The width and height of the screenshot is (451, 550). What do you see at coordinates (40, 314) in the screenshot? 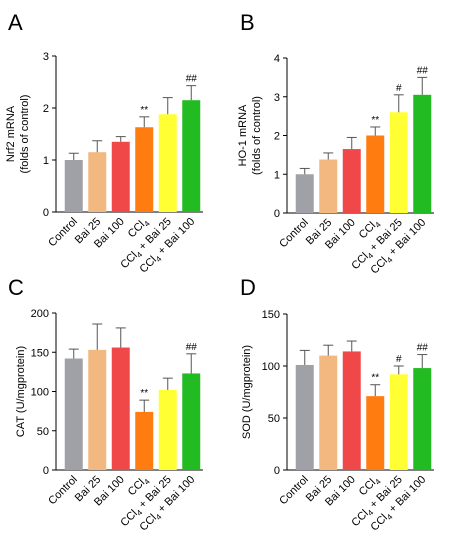
I see `y-tick-label: 200` at bounding box center [40, 314].